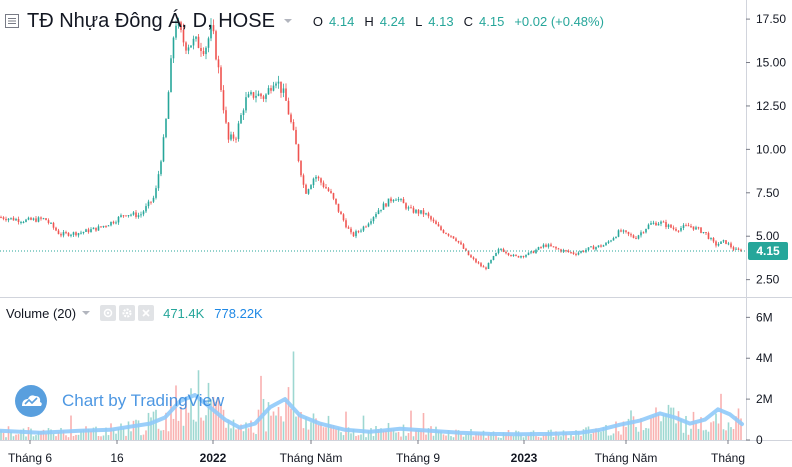 The width and height of the screenshot is (792, 467). I want to click on menu-icon, so click(12, 21).